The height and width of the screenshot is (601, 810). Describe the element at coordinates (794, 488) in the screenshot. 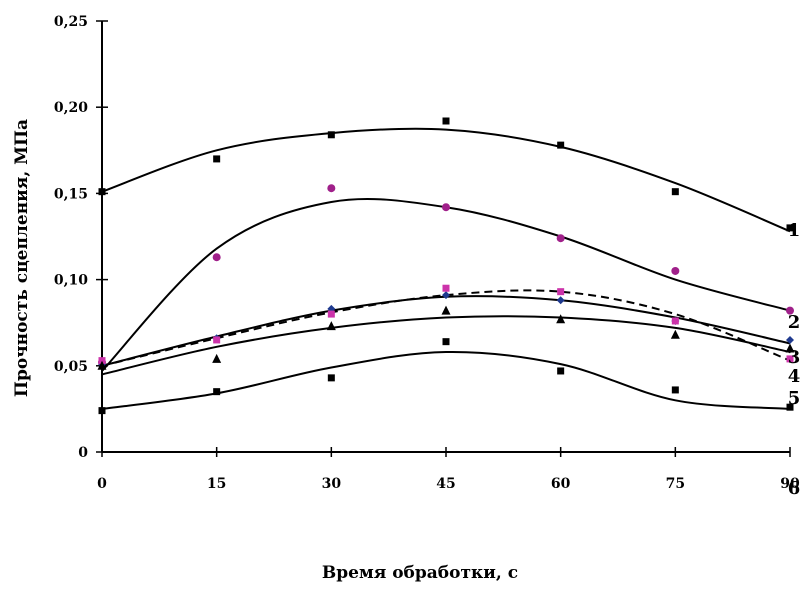

I see `series-6-label: 6` at that location.